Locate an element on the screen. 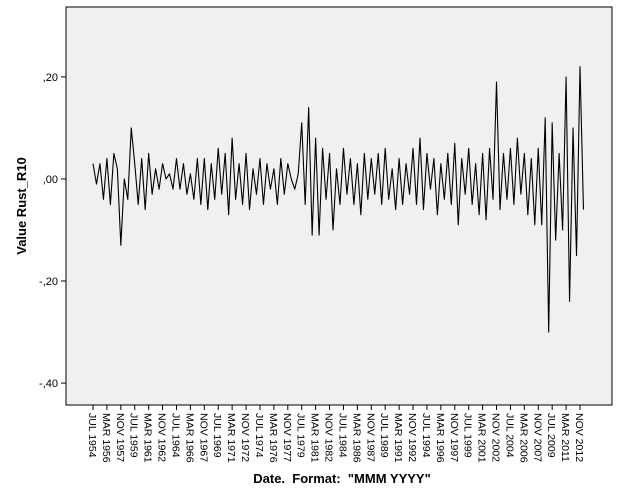  x-tick-label: MAR 1991 is located at coordinates (398, 438).